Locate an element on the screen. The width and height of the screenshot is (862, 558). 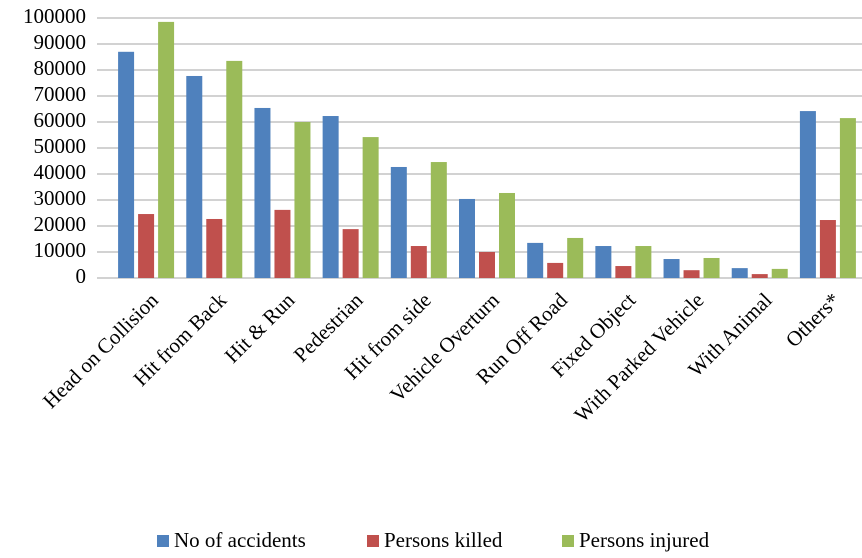
y-tick-label: 60000 is located at coordinates (60, 120).